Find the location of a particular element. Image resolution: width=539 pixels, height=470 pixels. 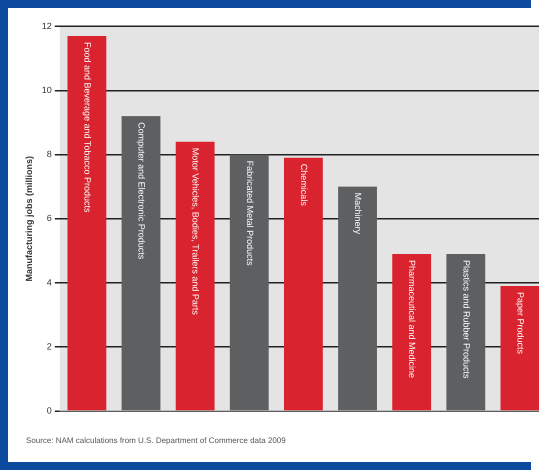

x-tick-label: Computer and Electronic Products is located at coordinates (141, 191).